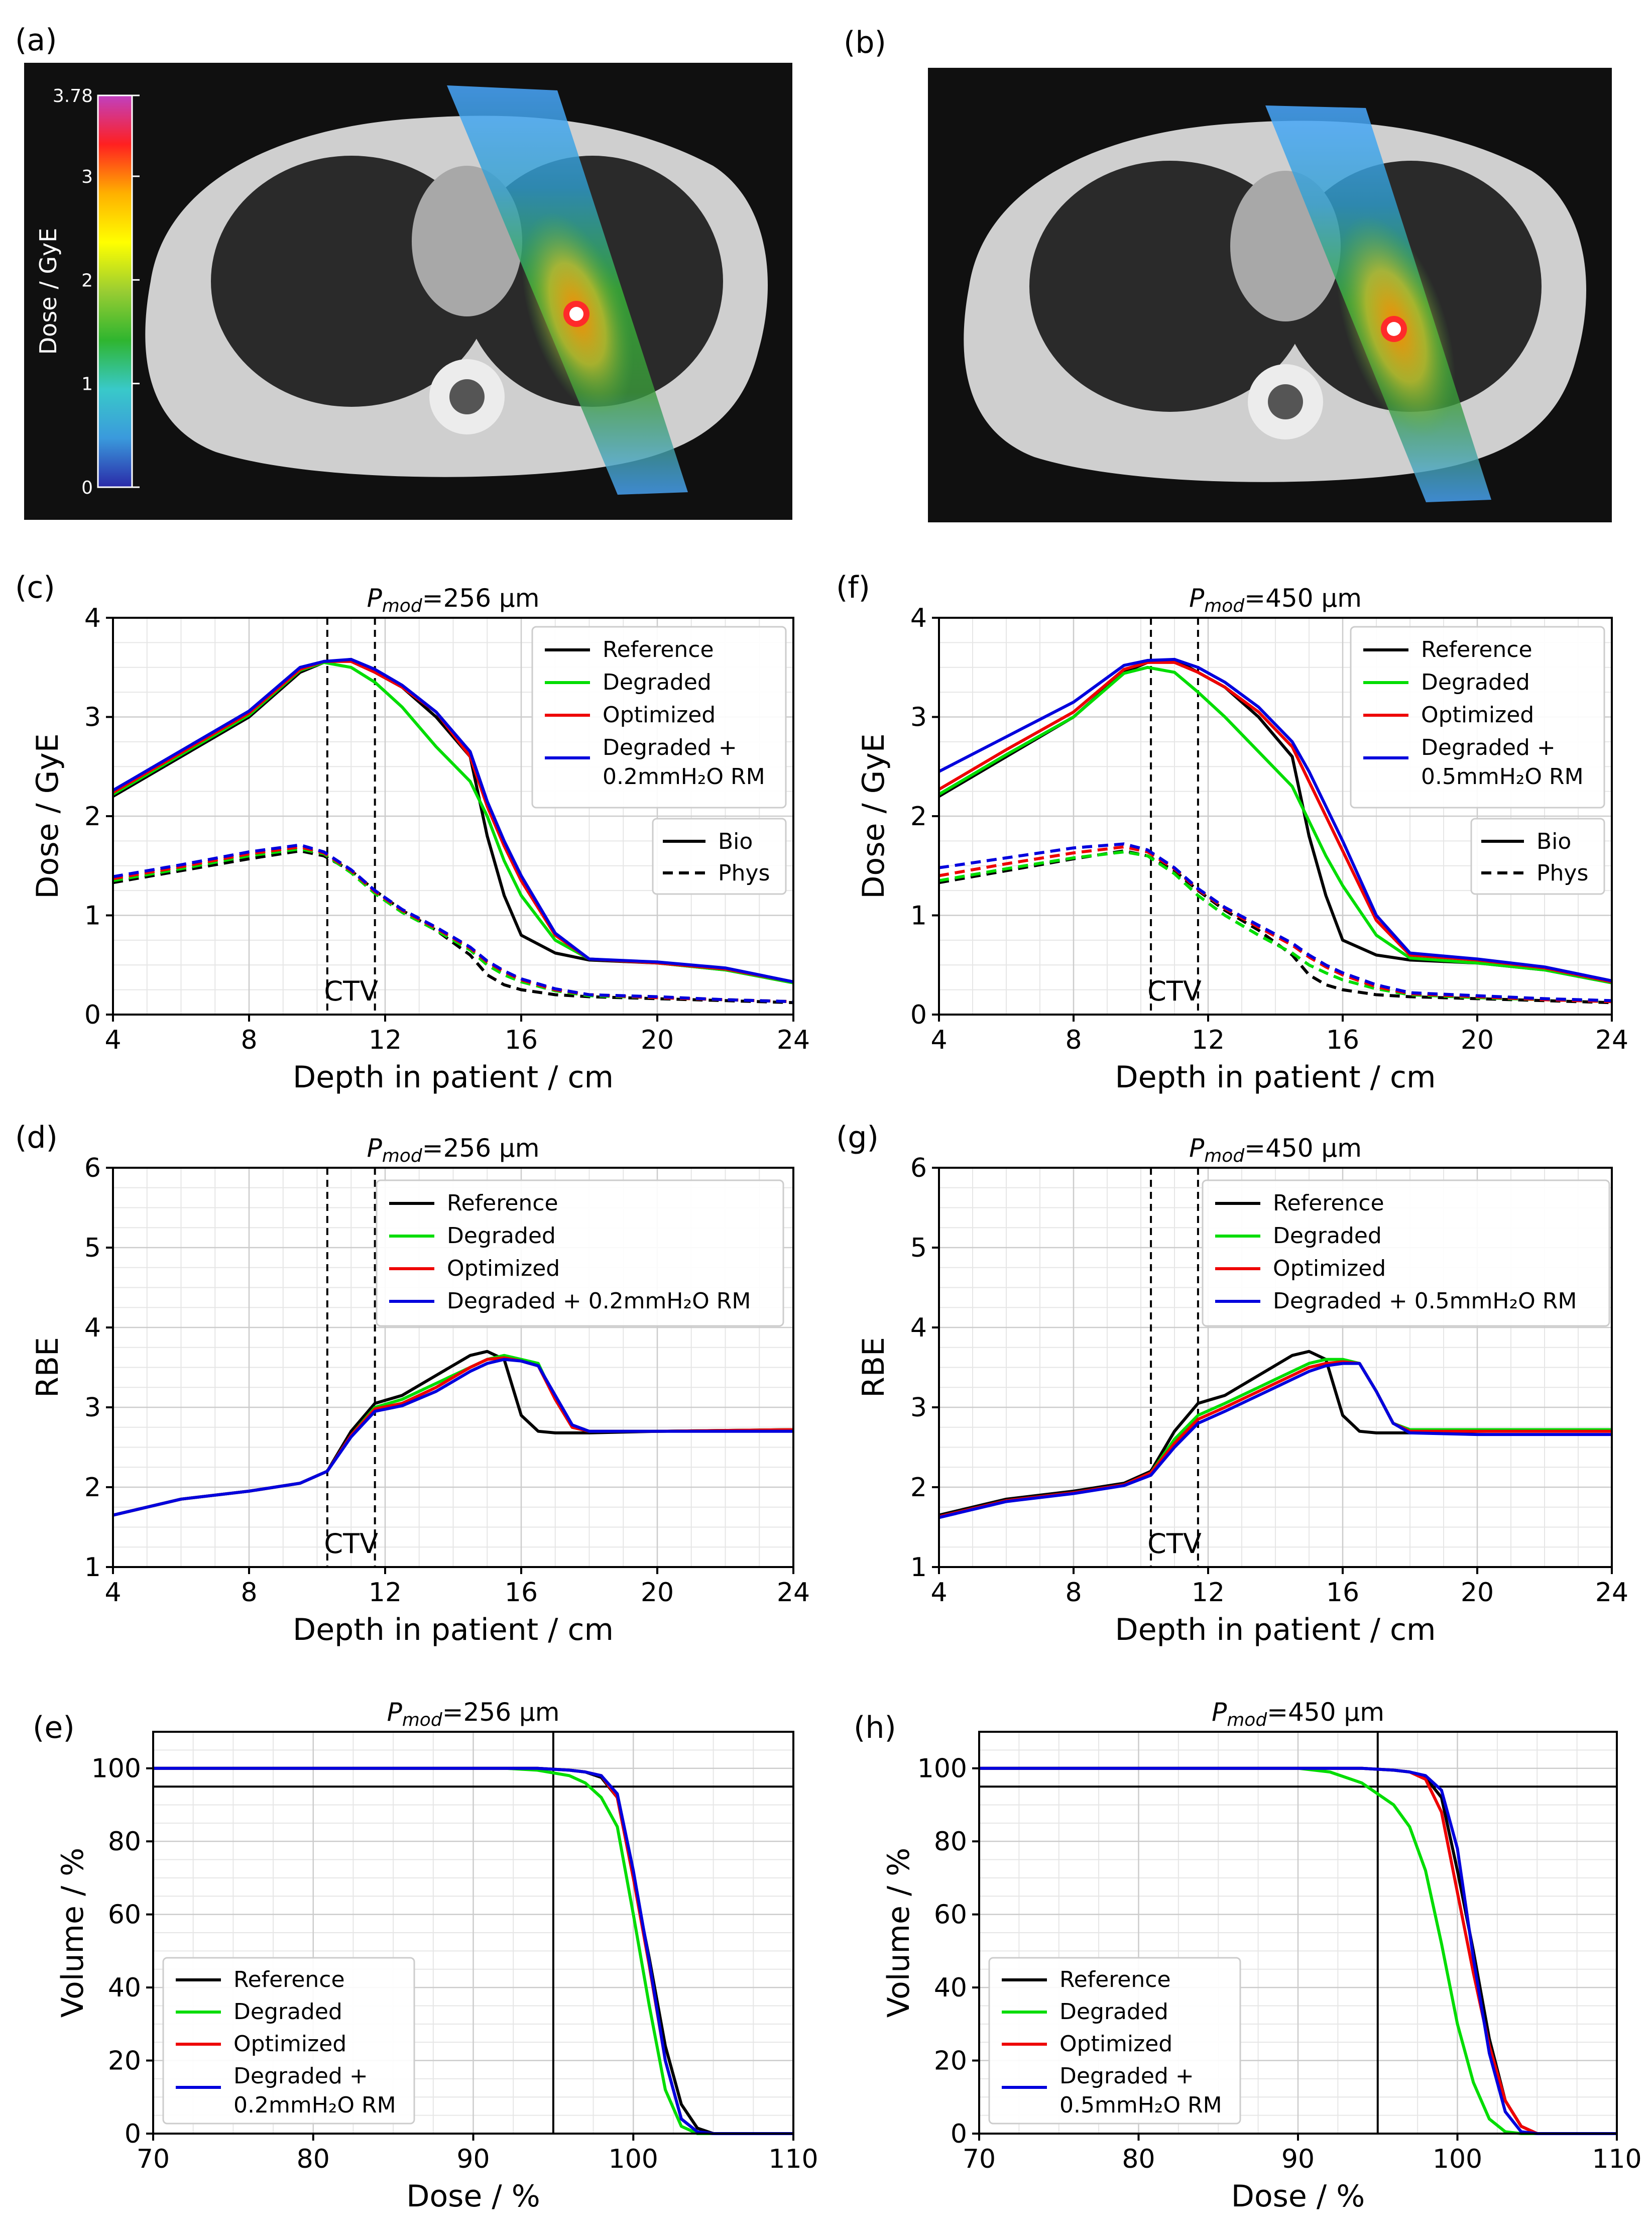 This screenshot has height=2225, width=1652. I want to click on legend-item: Degraded + 0.2mmH₂O RM, so click(599, 1301).